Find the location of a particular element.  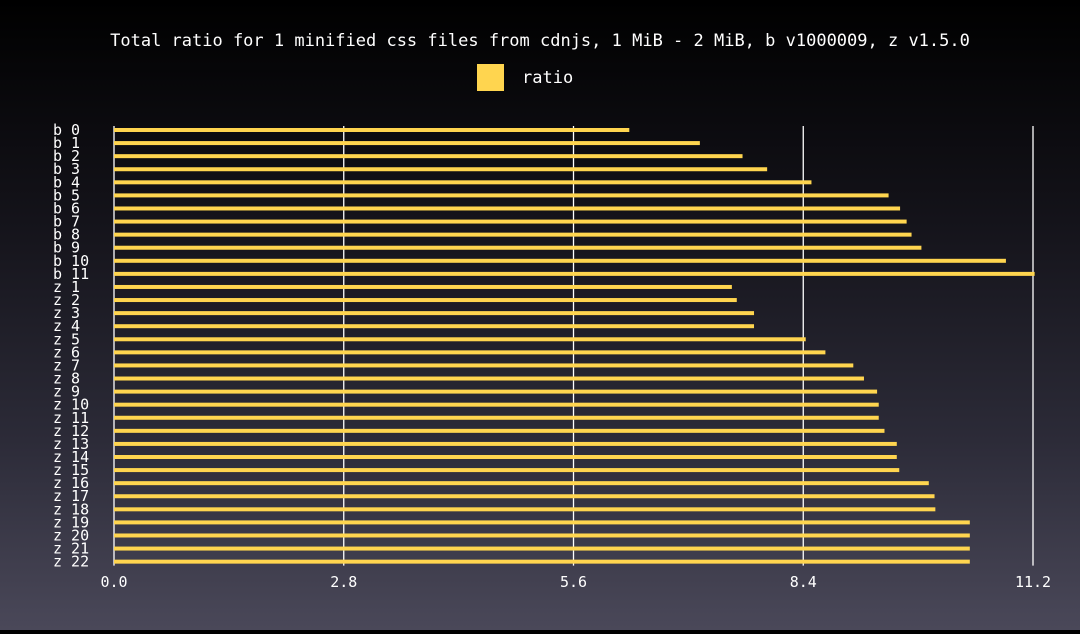

category-label-b-9: b 9 is located at coordinates (66, 248).